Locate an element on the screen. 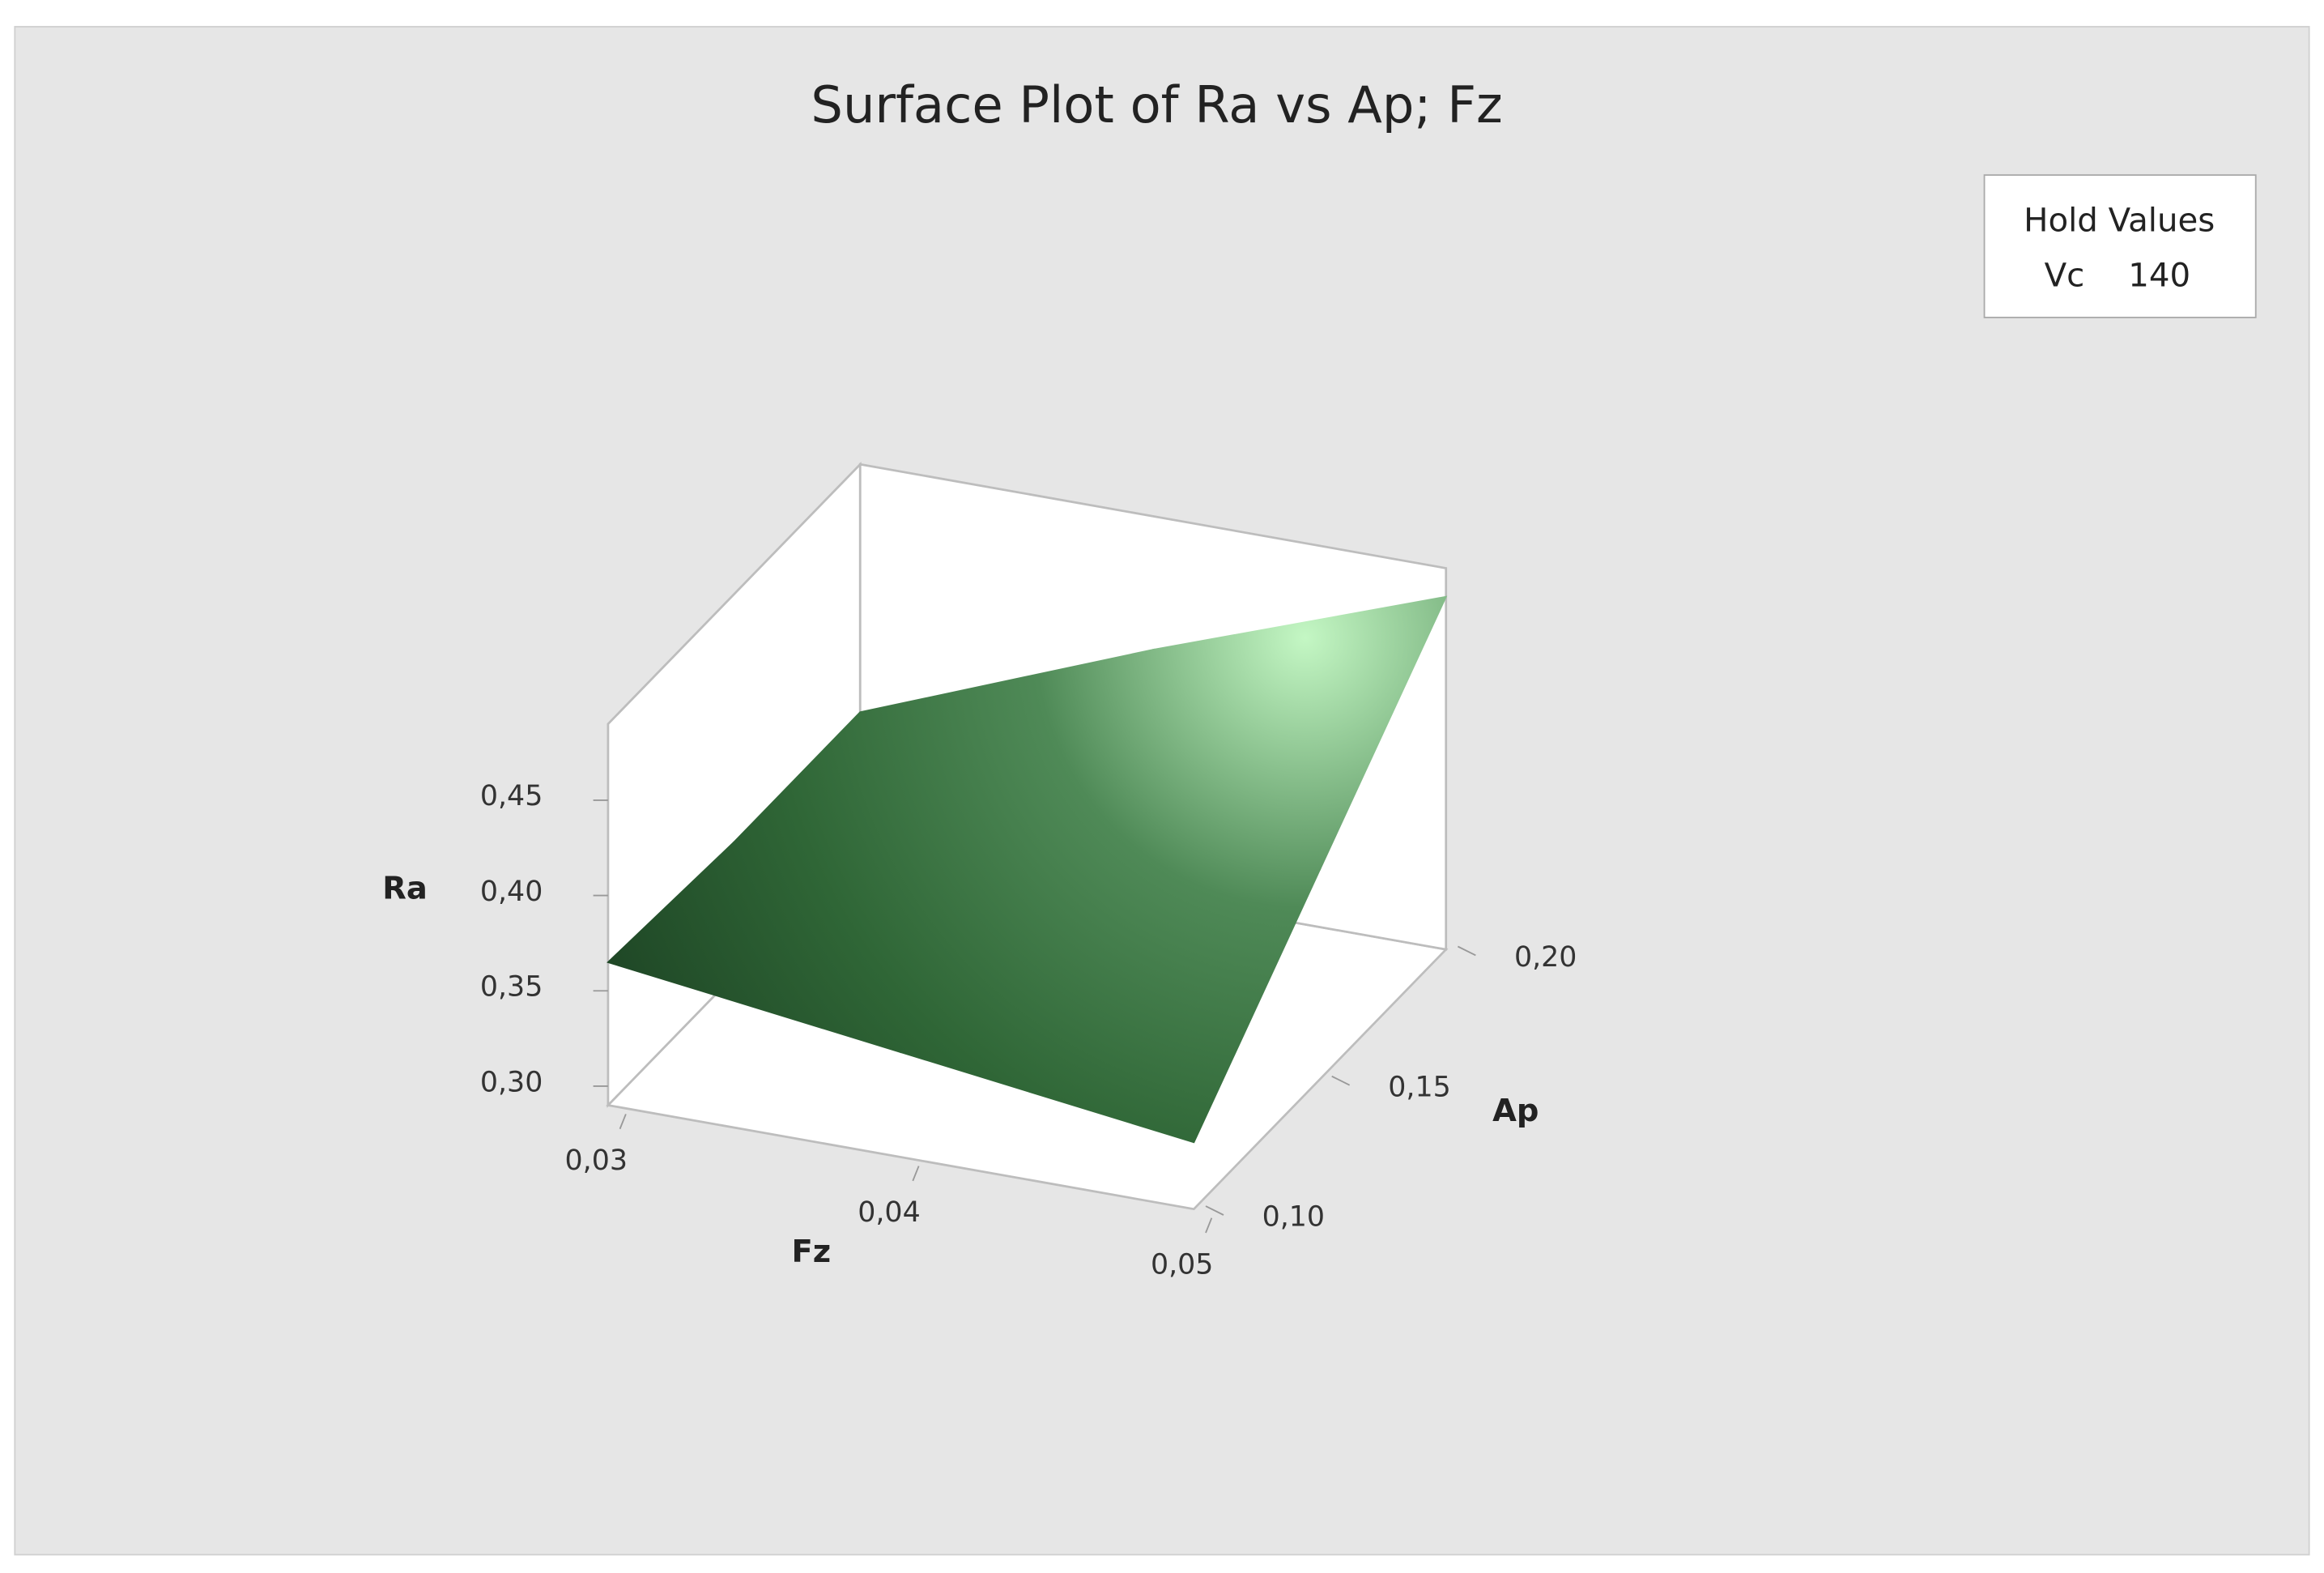 The height and width of the screenshot is (1573, 2324). x-tick-label: 0,03 is located at coordinates (597, 1161).